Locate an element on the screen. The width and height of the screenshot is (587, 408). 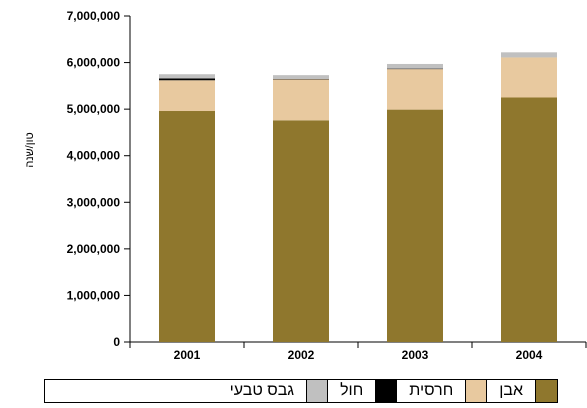
y-tick-label: 0 is located at coordinates (116, 342).